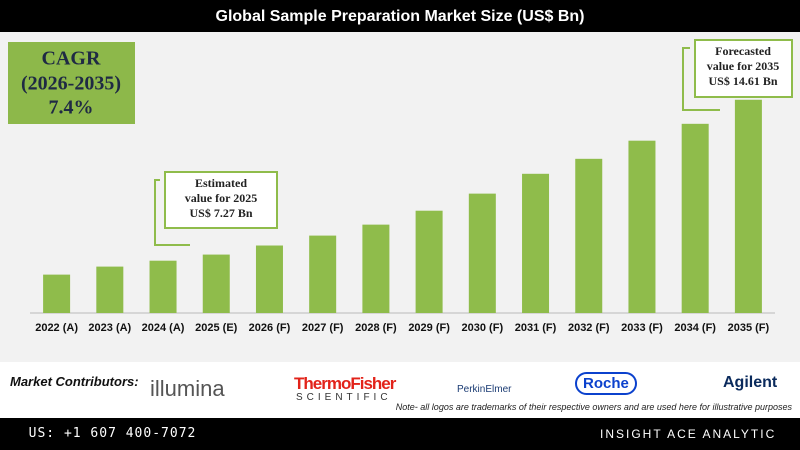 The image size is (800, 450). What do you see at coordinates (536, 328) in the screenshot?
I see `x-tick-label: 2031 (F)` at bounding box center [536, 328].